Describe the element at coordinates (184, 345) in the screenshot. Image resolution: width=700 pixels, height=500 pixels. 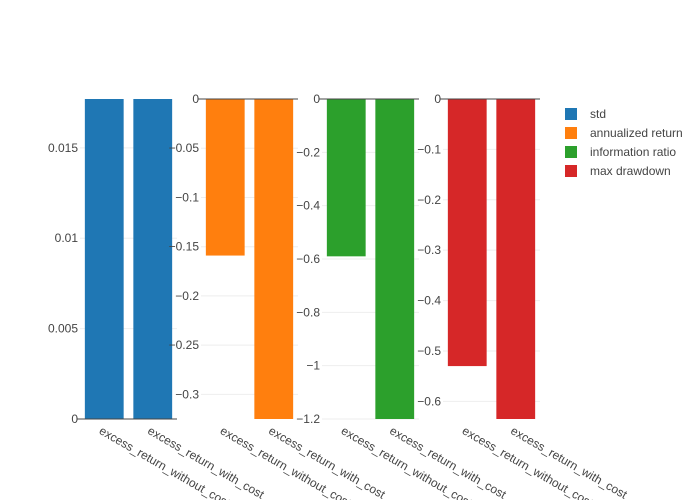
I see `y-tick-label: −0.25` at that location.